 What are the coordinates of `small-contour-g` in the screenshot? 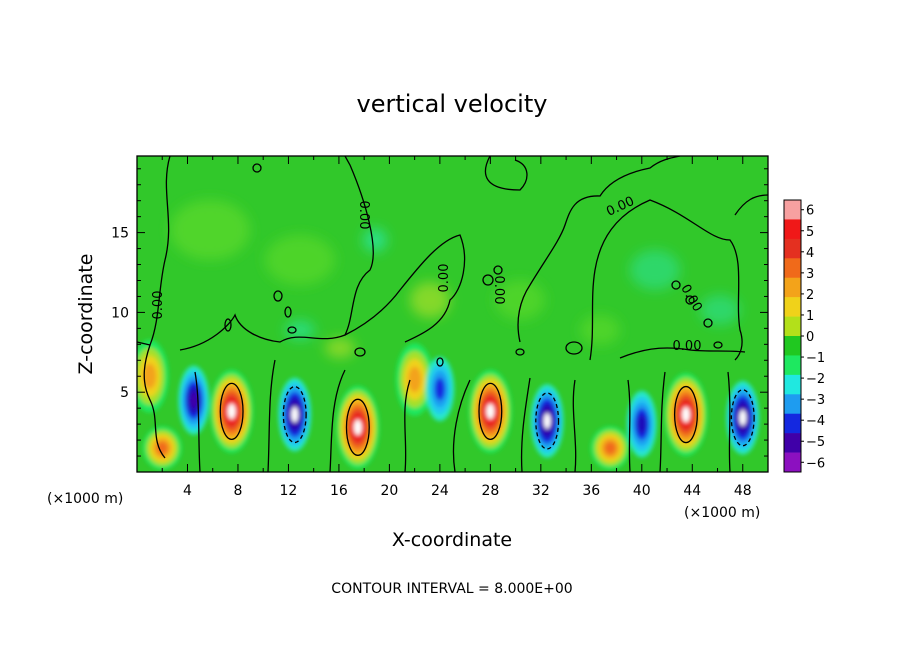 It's located at (676, 285).